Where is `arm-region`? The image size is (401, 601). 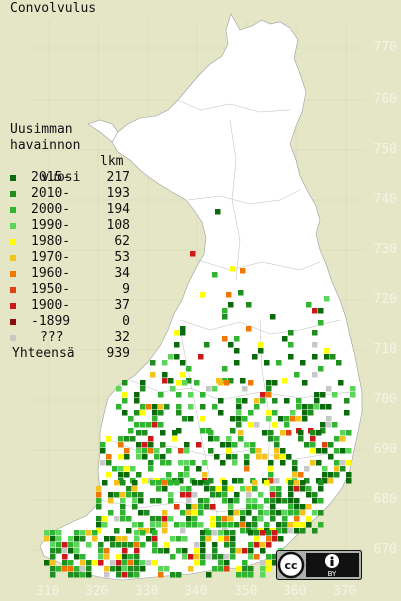 arm-region is located at coordinates (103, 131).